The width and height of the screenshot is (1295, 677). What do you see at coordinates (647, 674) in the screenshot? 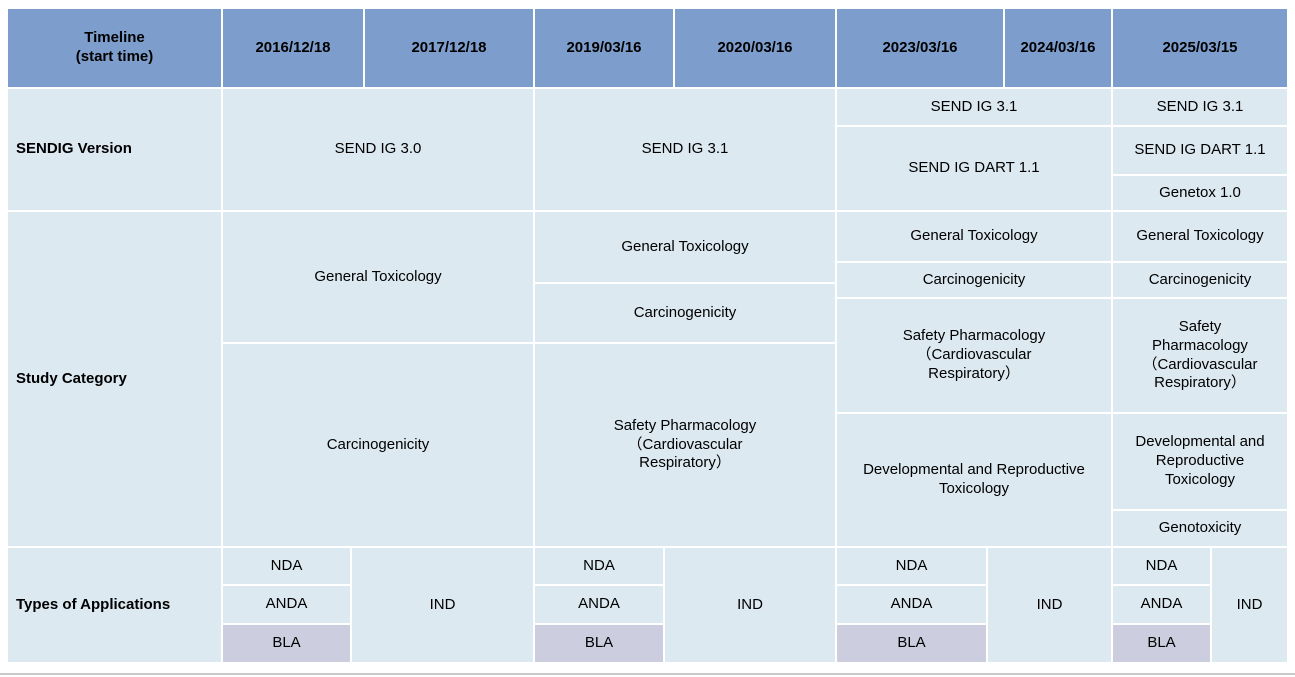
I see `bottom-divider-line` at bounding box center [647, 674].